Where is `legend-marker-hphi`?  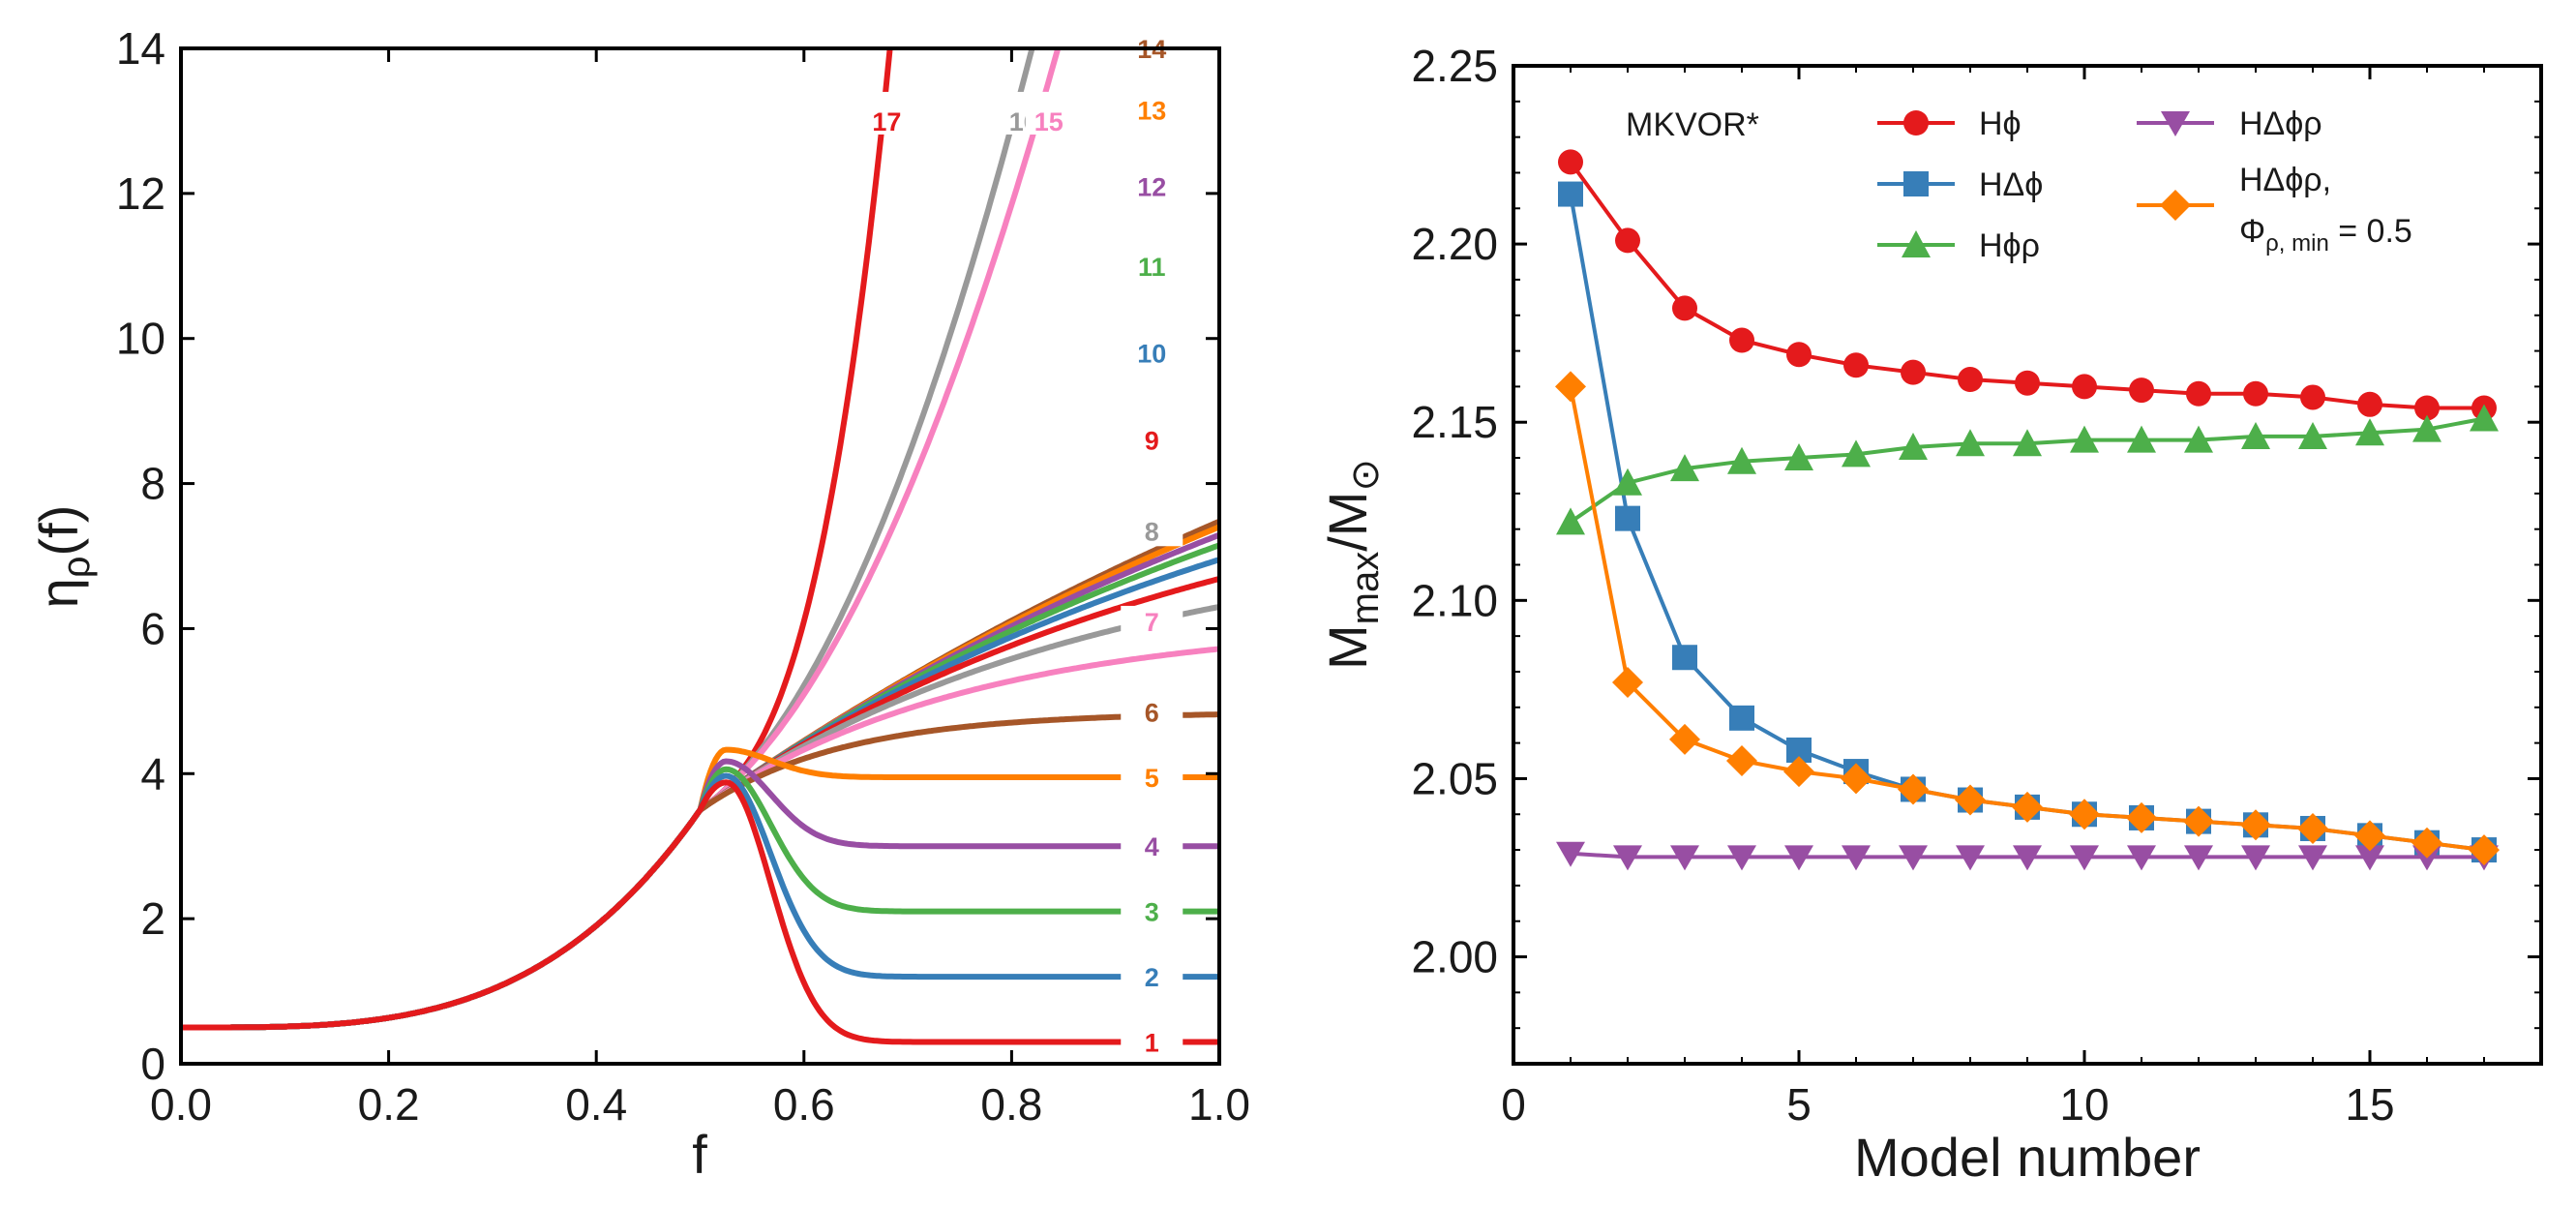
legend-marker-hphi is located at coordinates (1916, 123).